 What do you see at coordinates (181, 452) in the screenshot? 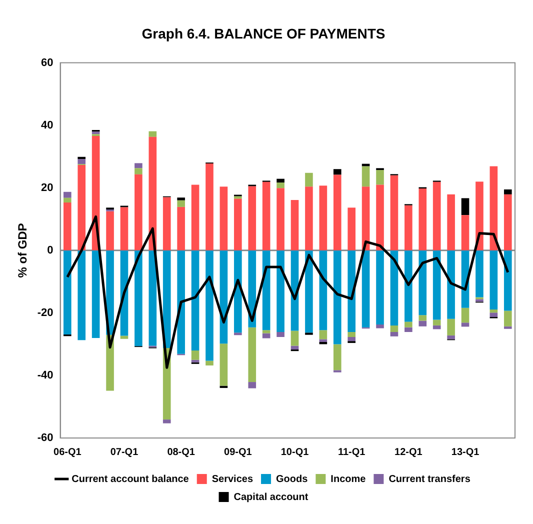
I see `x-tick-label: 08-Q1` at bounding box center [181, 452].